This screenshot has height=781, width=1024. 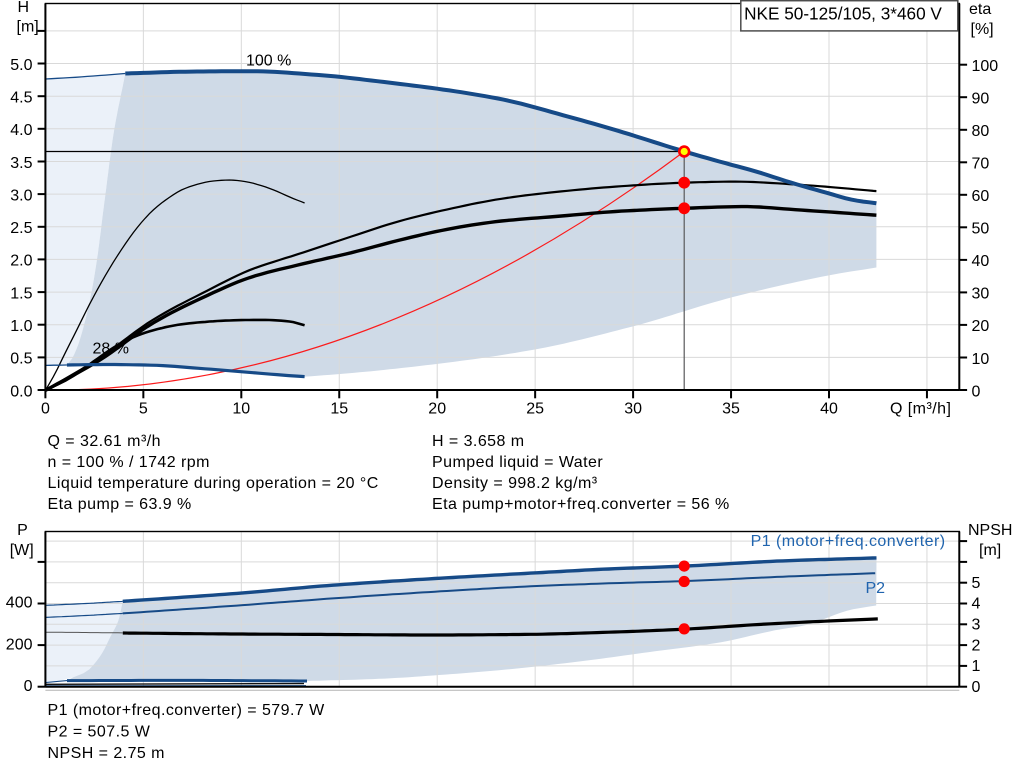 I want to click on svg-text: Pumped liquid = Water, so click(x=517, y=462).